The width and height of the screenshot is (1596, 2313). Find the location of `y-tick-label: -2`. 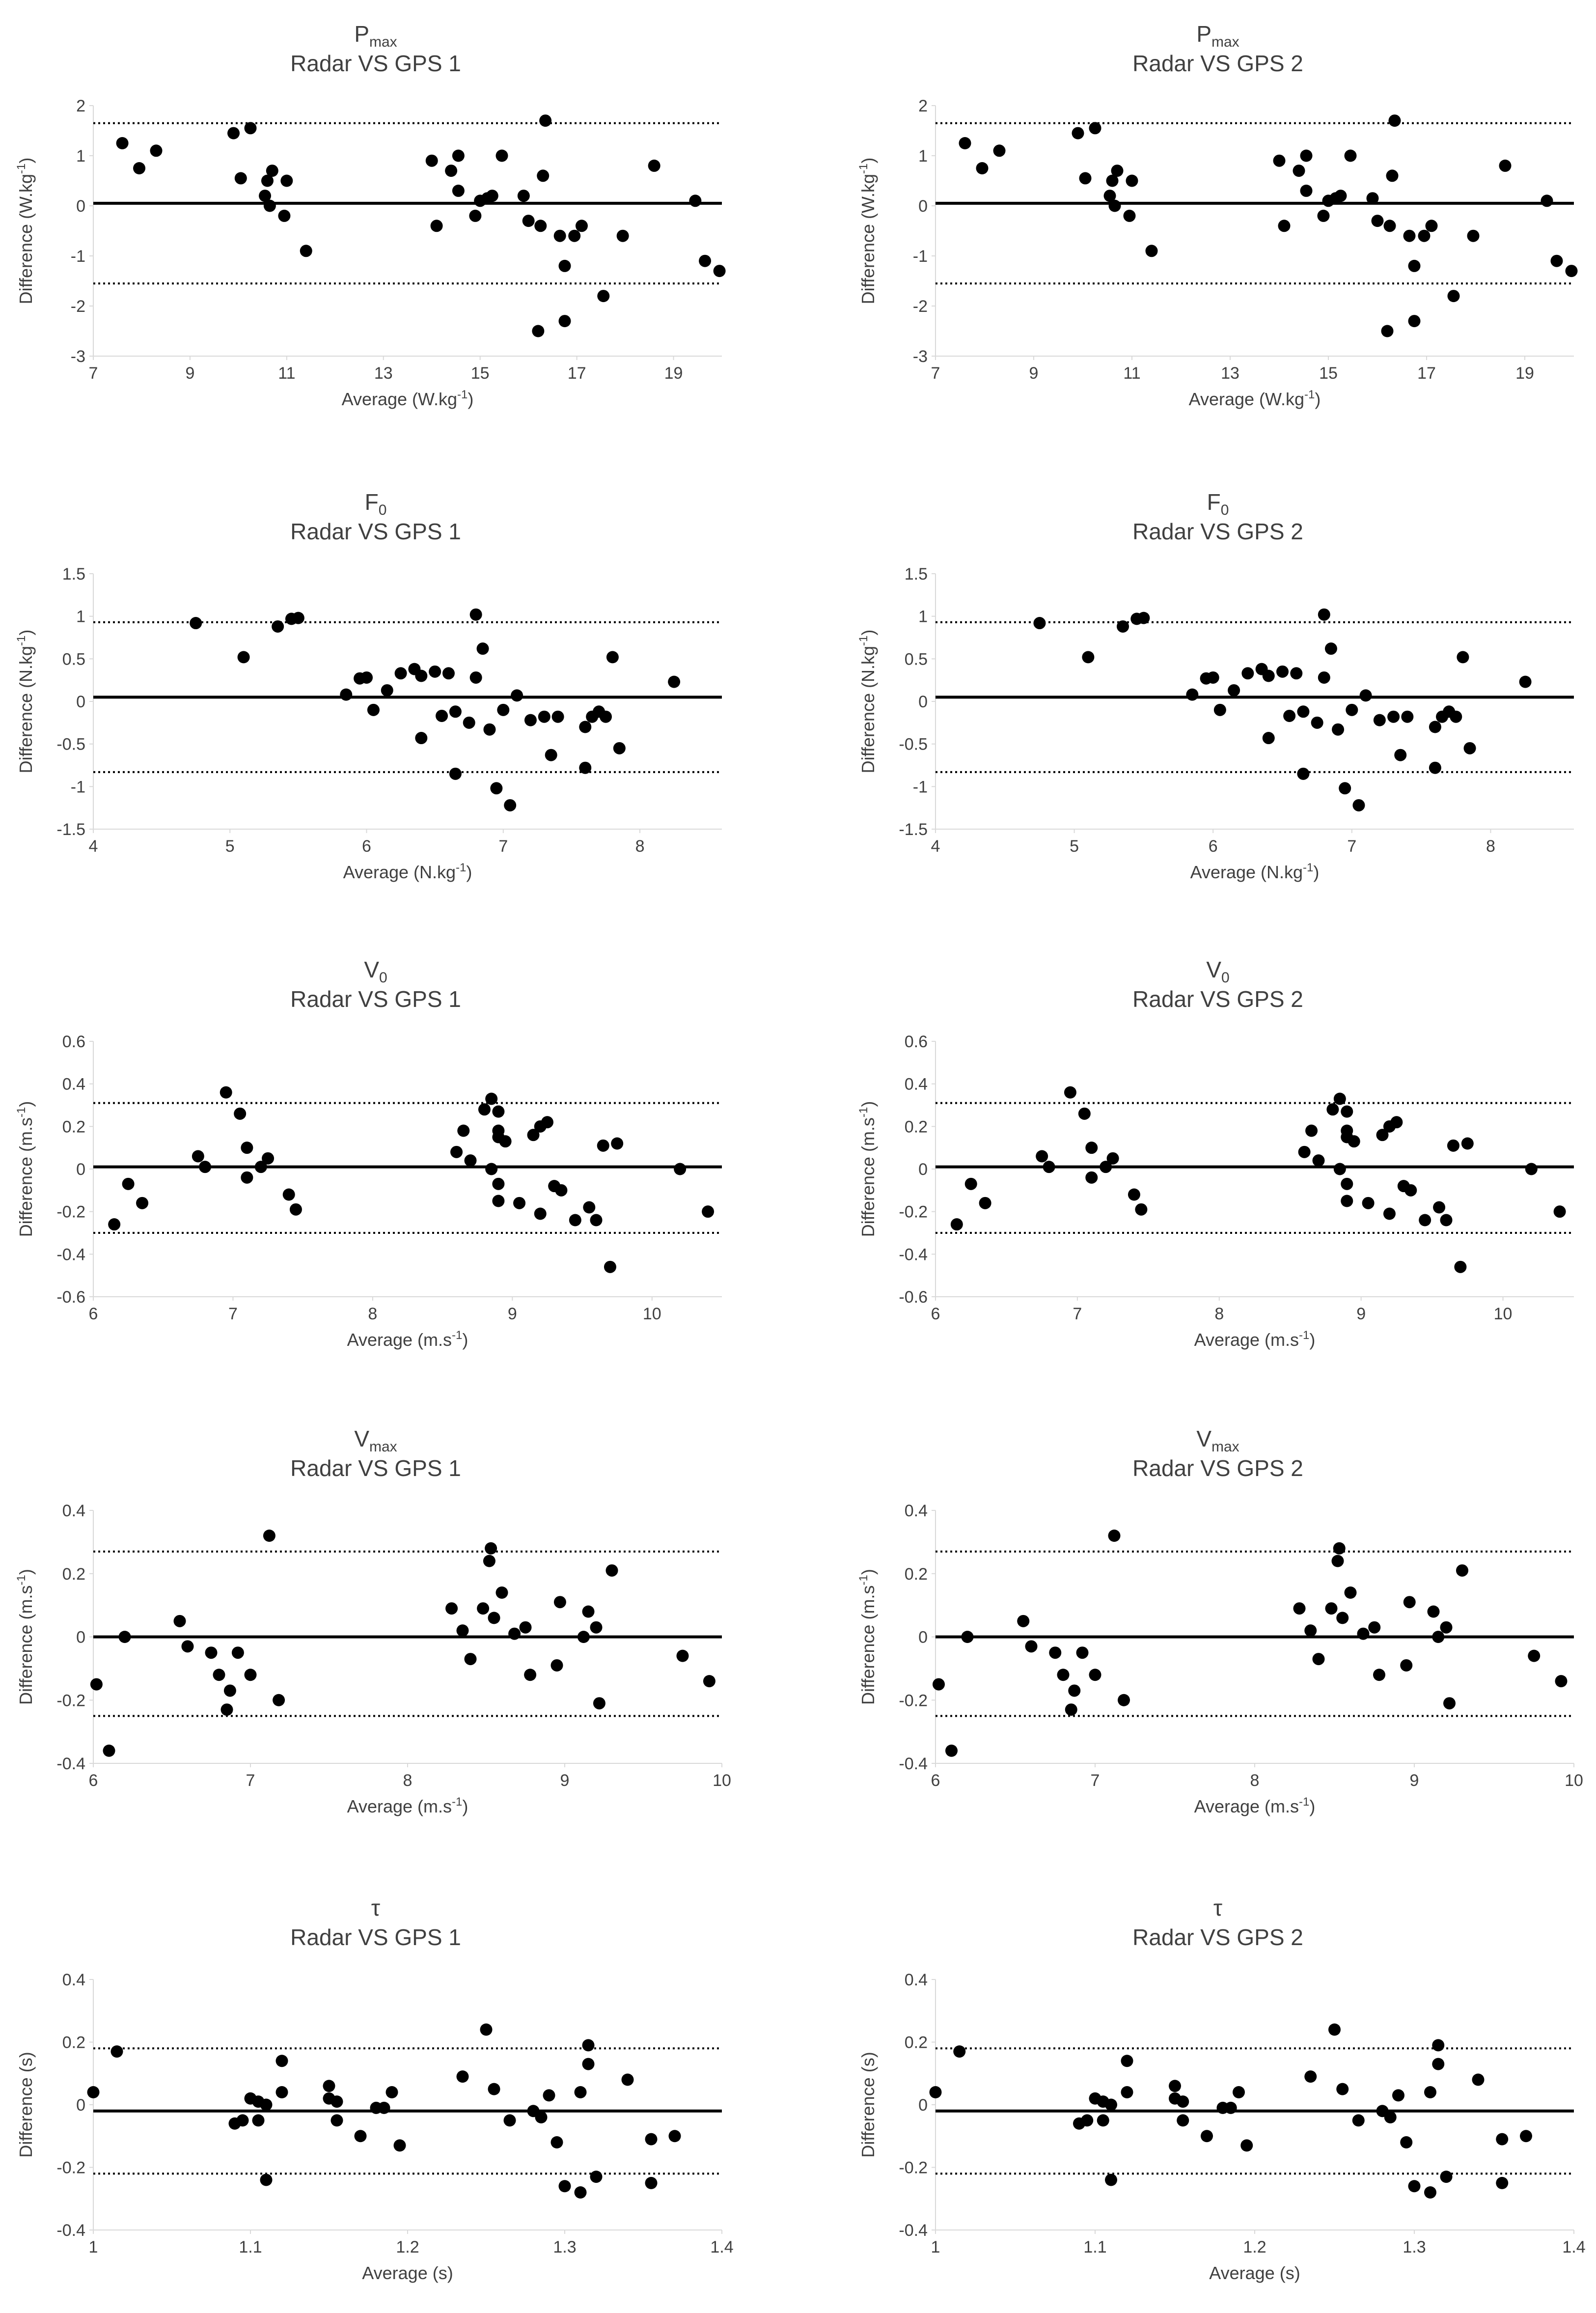

y-tick-label: -2 is located at coordinates (78, 306).